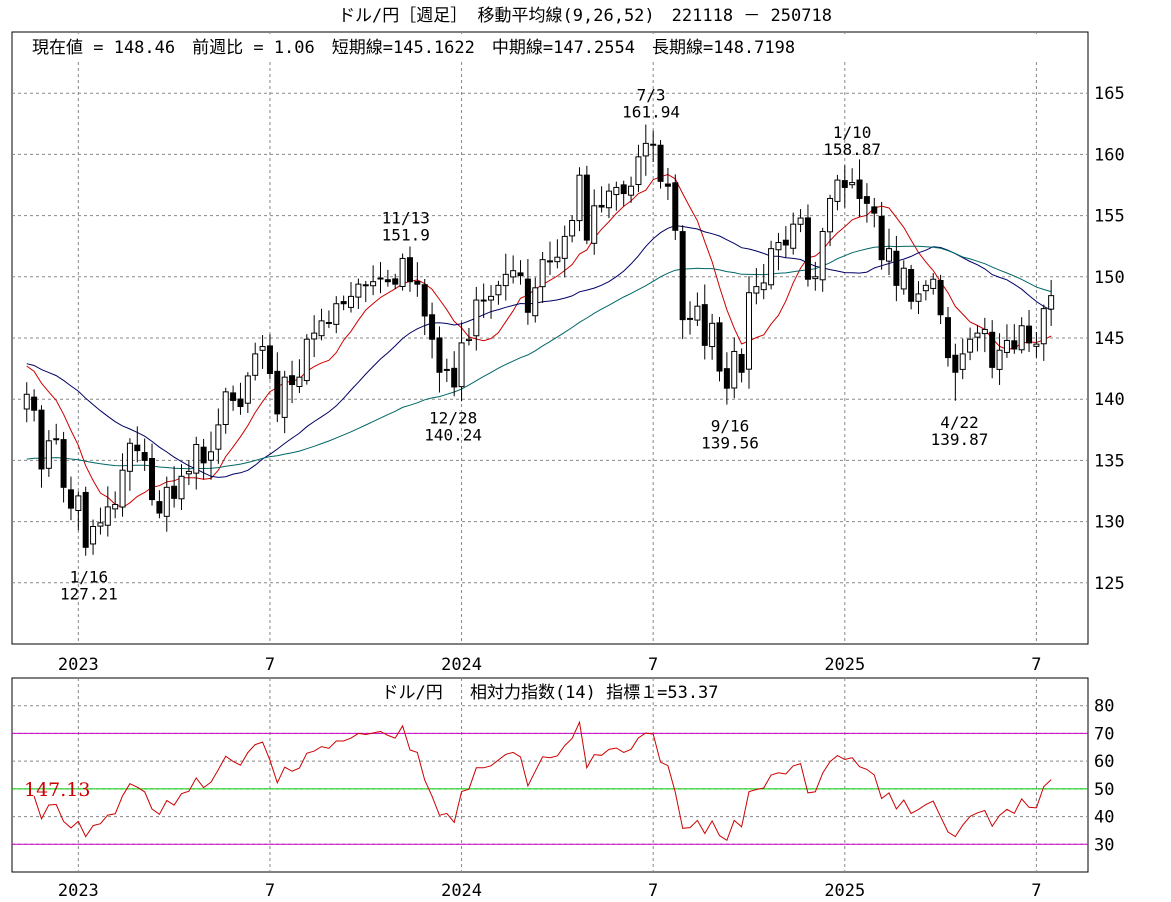  Describe the element at coordinates (1036, 891) in the screenshot. I see `rsi-x-tick-label: 7` at that location.